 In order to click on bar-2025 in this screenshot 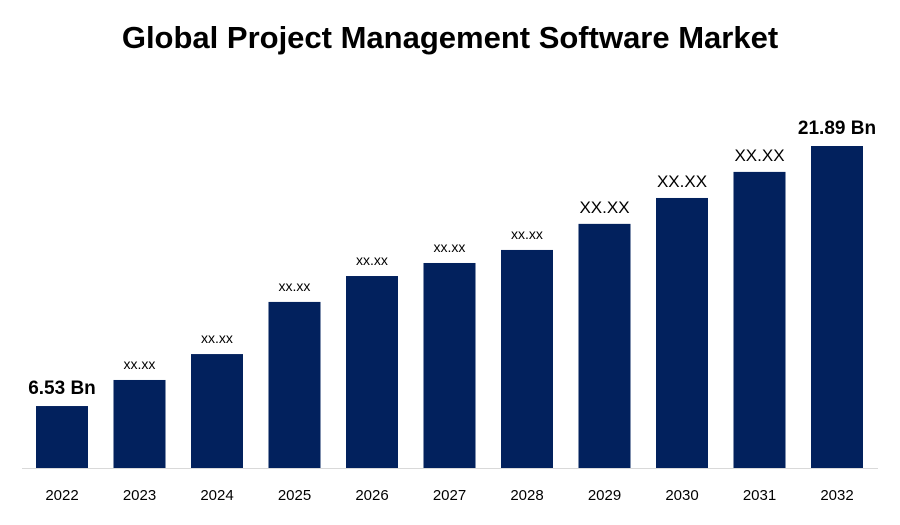, I will do `click(294, 384)`.